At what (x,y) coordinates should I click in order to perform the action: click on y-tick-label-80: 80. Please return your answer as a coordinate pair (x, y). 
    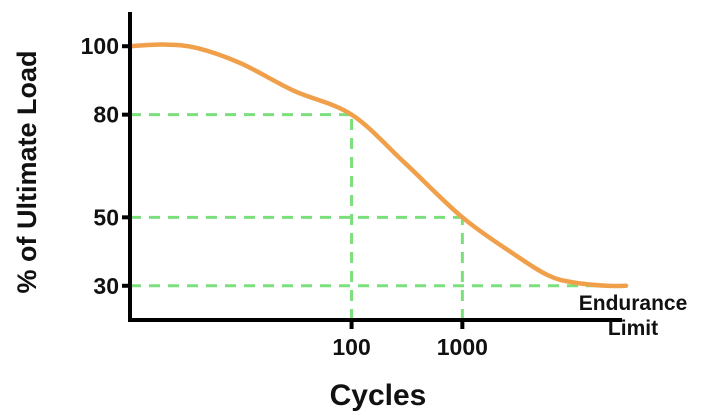
    Looking at the image, I should click on (106, 115).